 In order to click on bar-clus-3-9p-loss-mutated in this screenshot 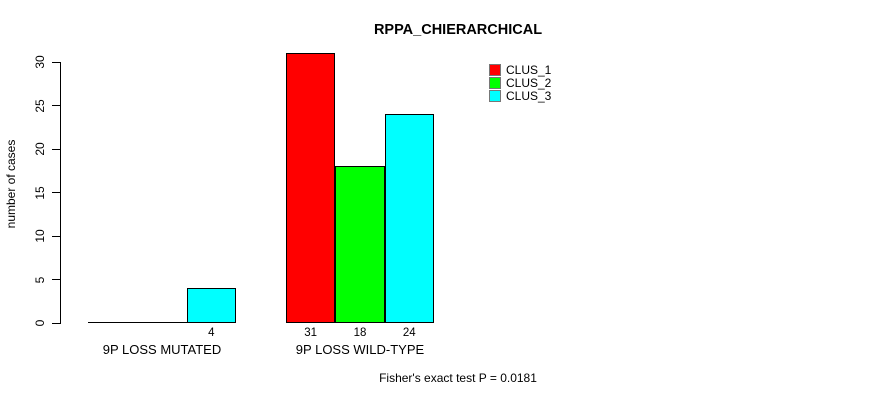, I will do `click(211, 305)`.